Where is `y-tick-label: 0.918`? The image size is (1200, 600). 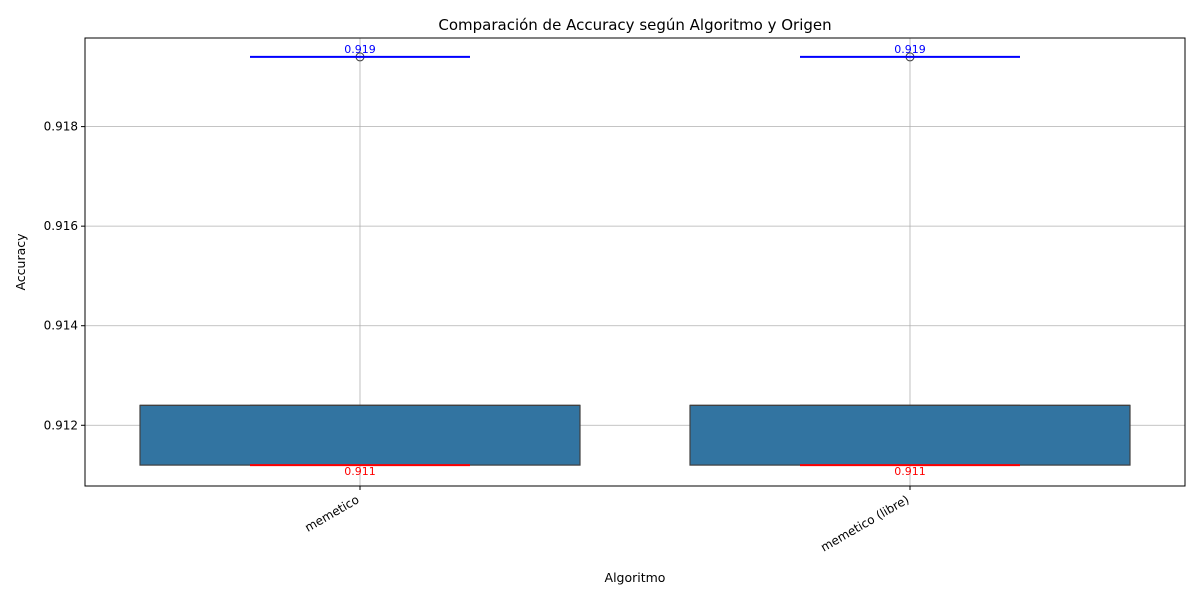 y-tick-label: 0.918 is located at coordinates (61, 127).